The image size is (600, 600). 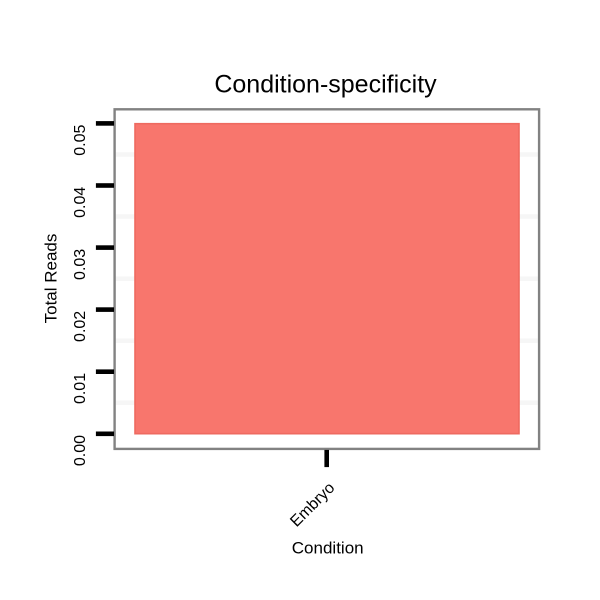 I want to click on svg-text: Condition-specificity, so click(x=325, y=85).